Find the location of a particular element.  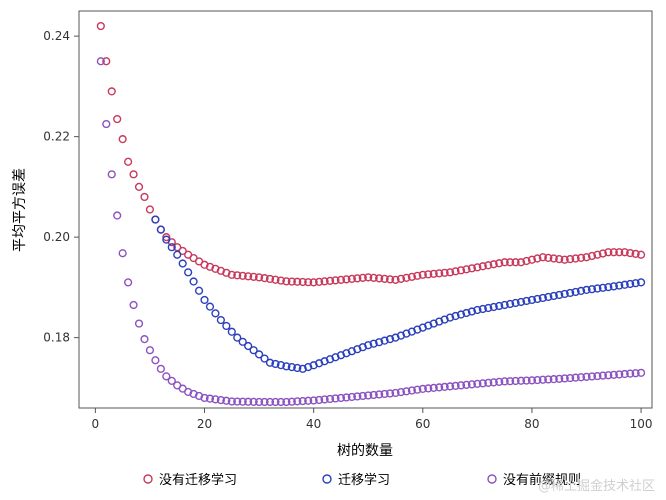

x-tick-label: 60 is located at coordinates (422, 424).